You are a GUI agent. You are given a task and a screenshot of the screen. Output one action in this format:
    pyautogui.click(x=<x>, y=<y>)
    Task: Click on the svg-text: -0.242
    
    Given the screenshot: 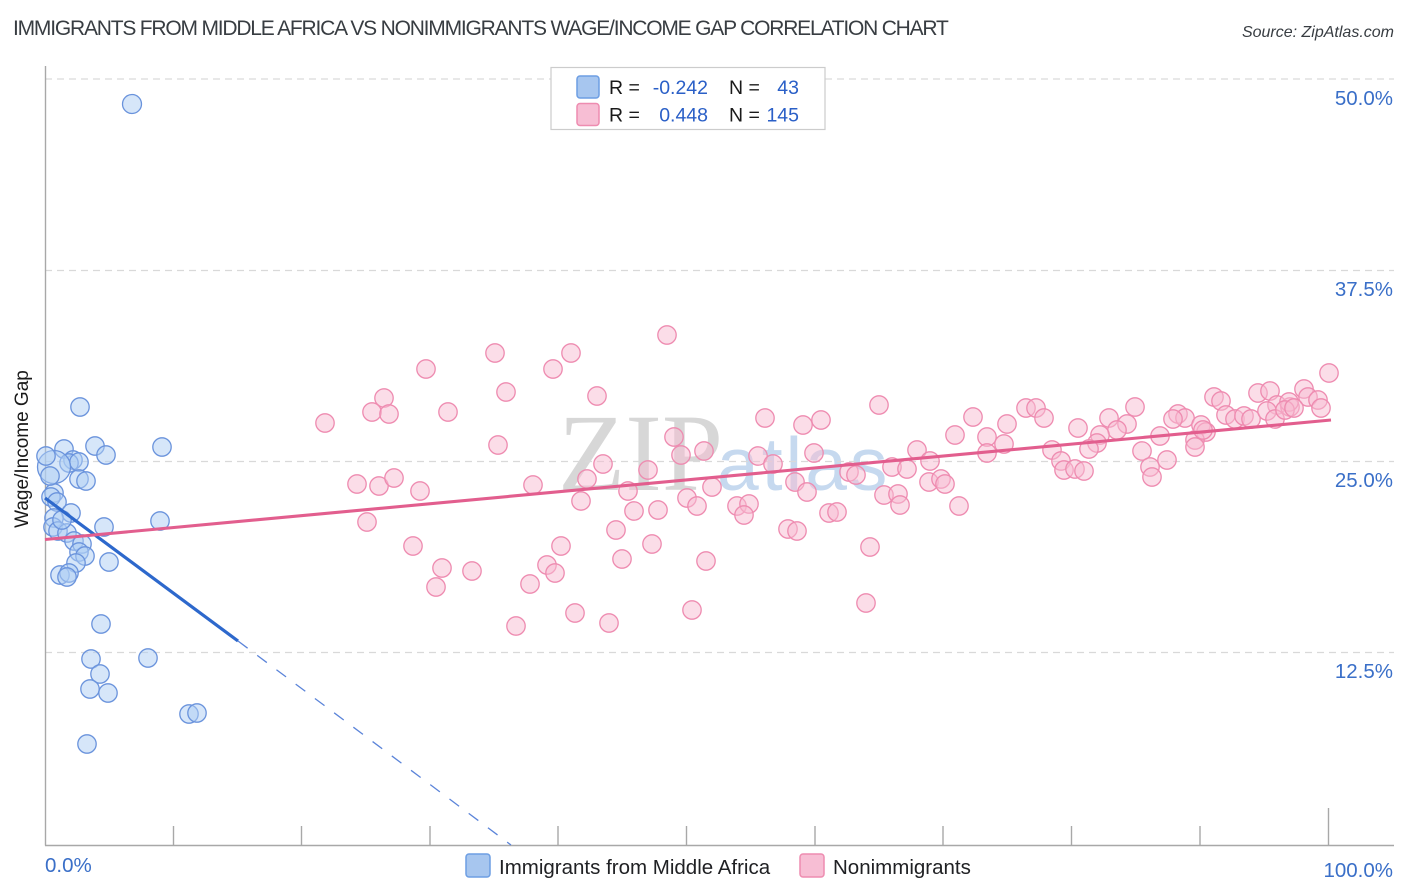 What is the action you would take?
    pyautogui.click(x=680, y=88)
    